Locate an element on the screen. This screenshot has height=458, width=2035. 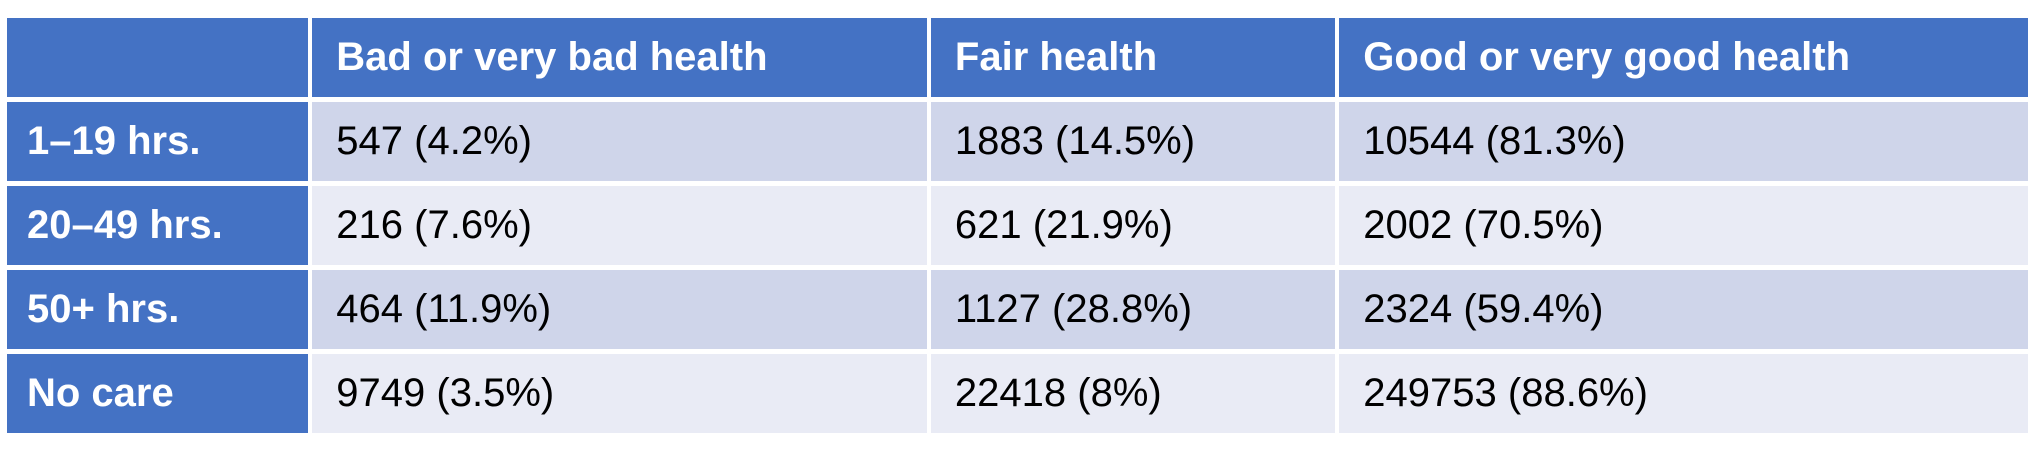
header-cell is located at coordinates (158, 57).